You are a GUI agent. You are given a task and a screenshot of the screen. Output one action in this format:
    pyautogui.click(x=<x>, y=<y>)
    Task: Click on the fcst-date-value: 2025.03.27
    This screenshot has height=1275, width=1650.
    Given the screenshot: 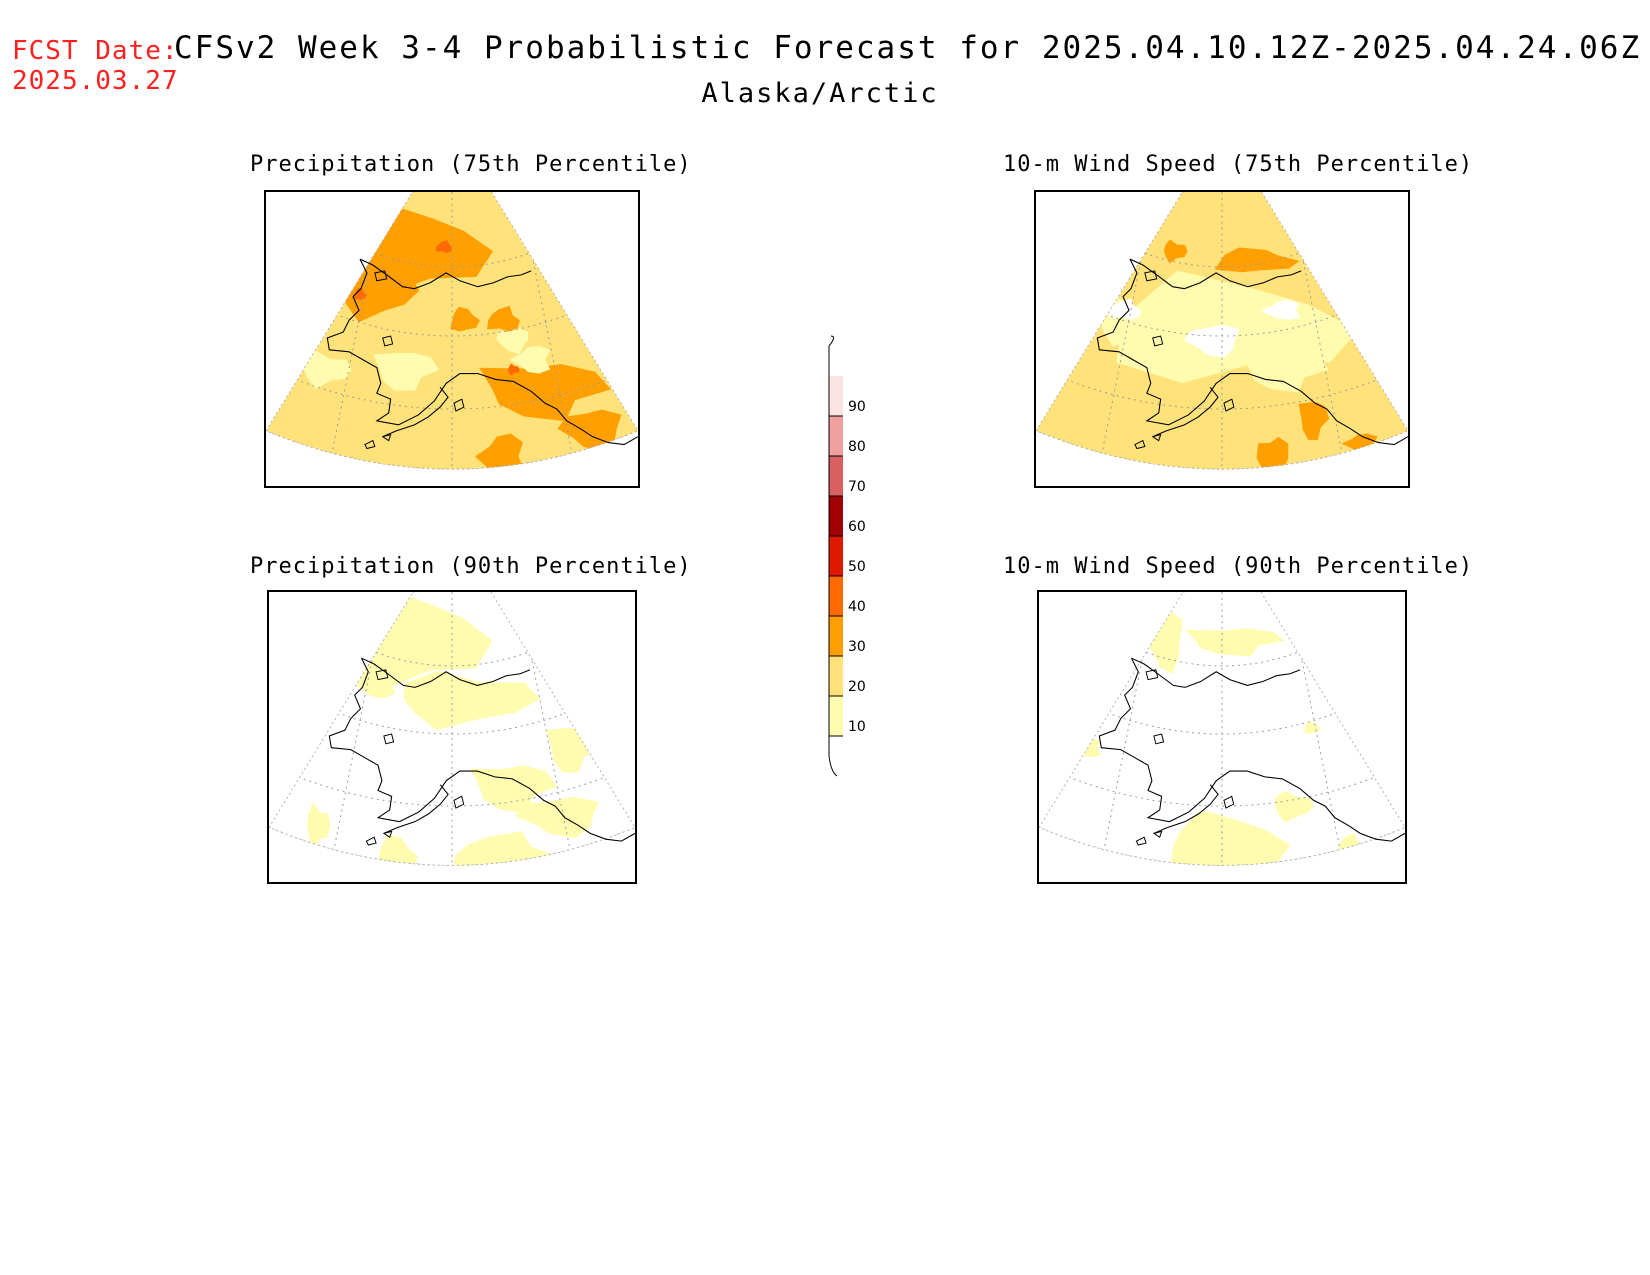 What is the action you would take?
    pyautogui.click(x=95, y=81)
    